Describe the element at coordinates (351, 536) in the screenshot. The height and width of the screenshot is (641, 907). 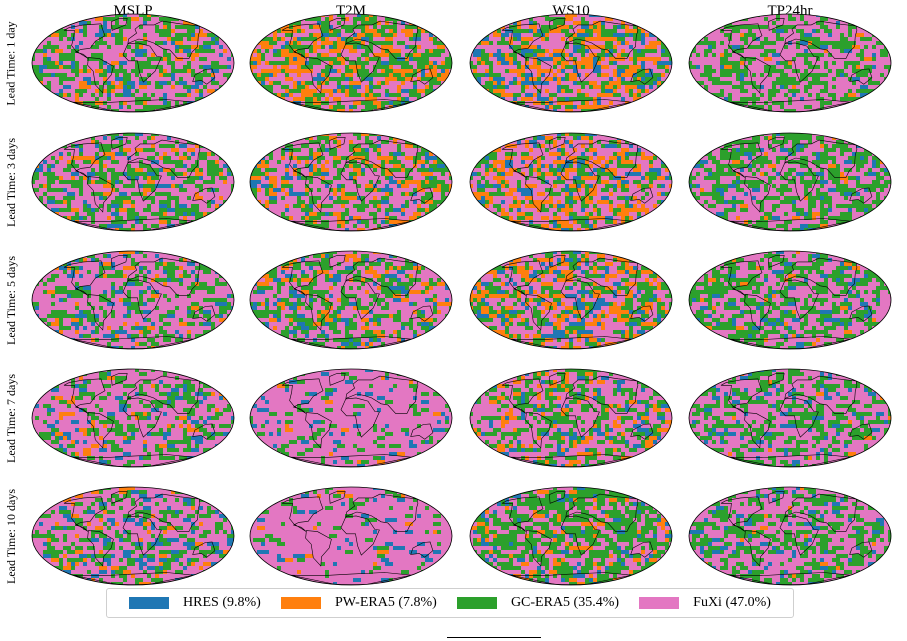
I see `map-panel-t2m-row5` at that location.